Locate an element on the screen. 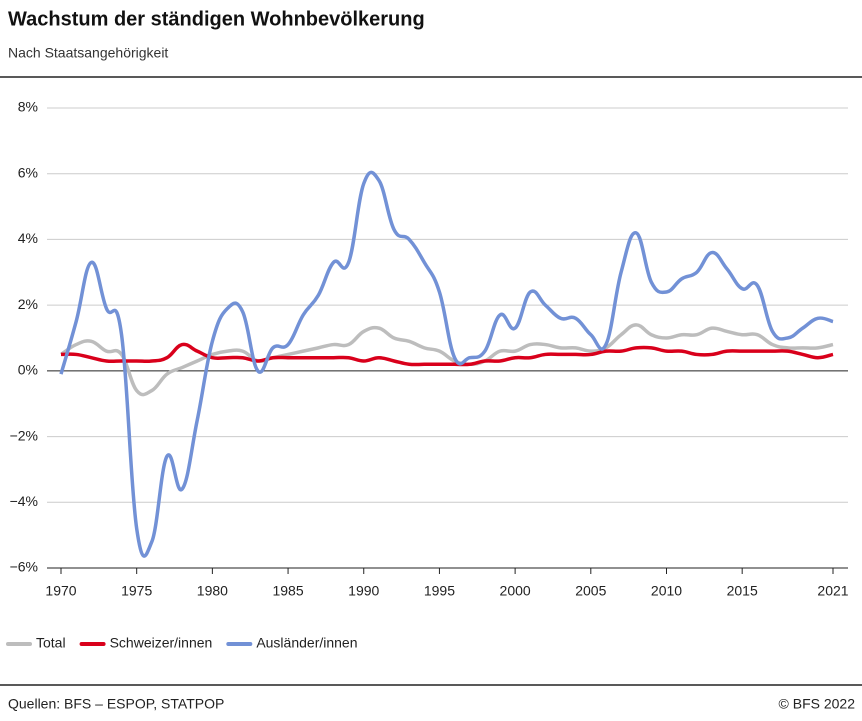  chart-title: Wachstum der ständigen Wohnbevölkerung is located at coordinates (216, 19).